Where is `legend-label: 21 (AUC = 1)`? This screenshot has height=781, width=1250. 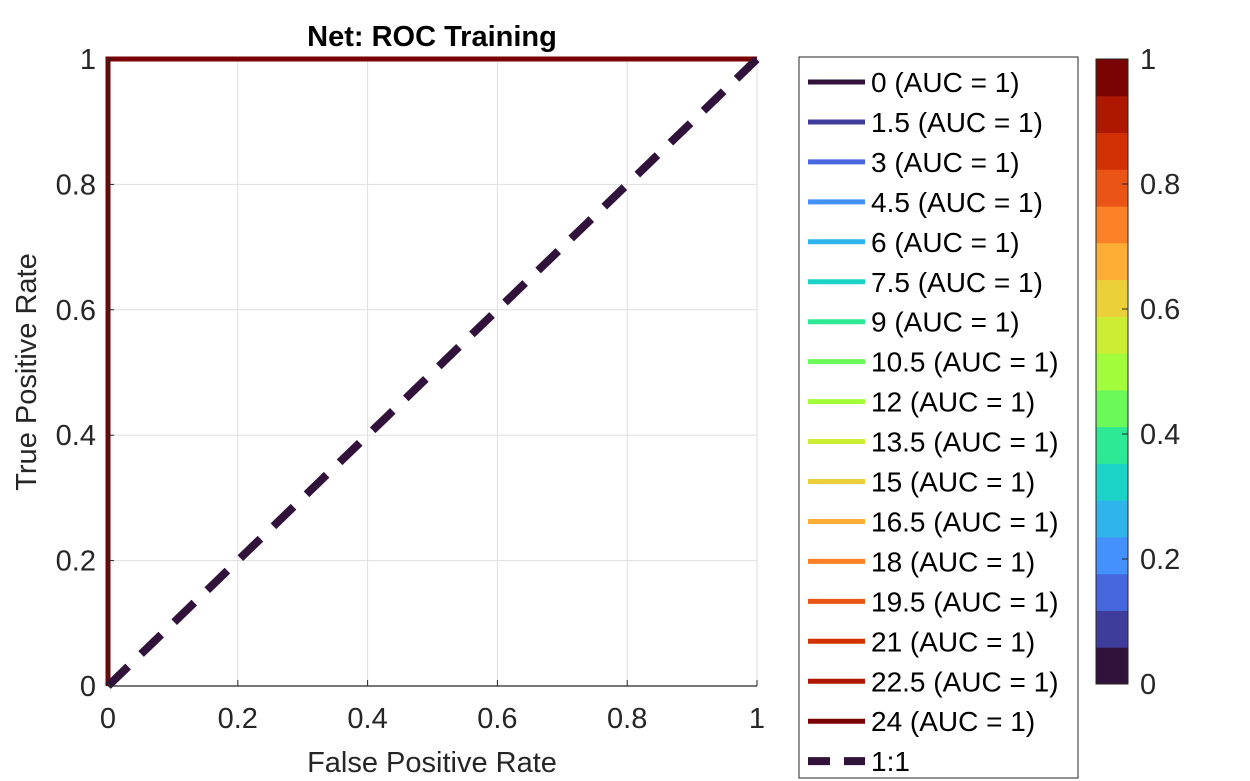
legend-label: 21 (AUC = 1) is located at coordinates (953, 641).